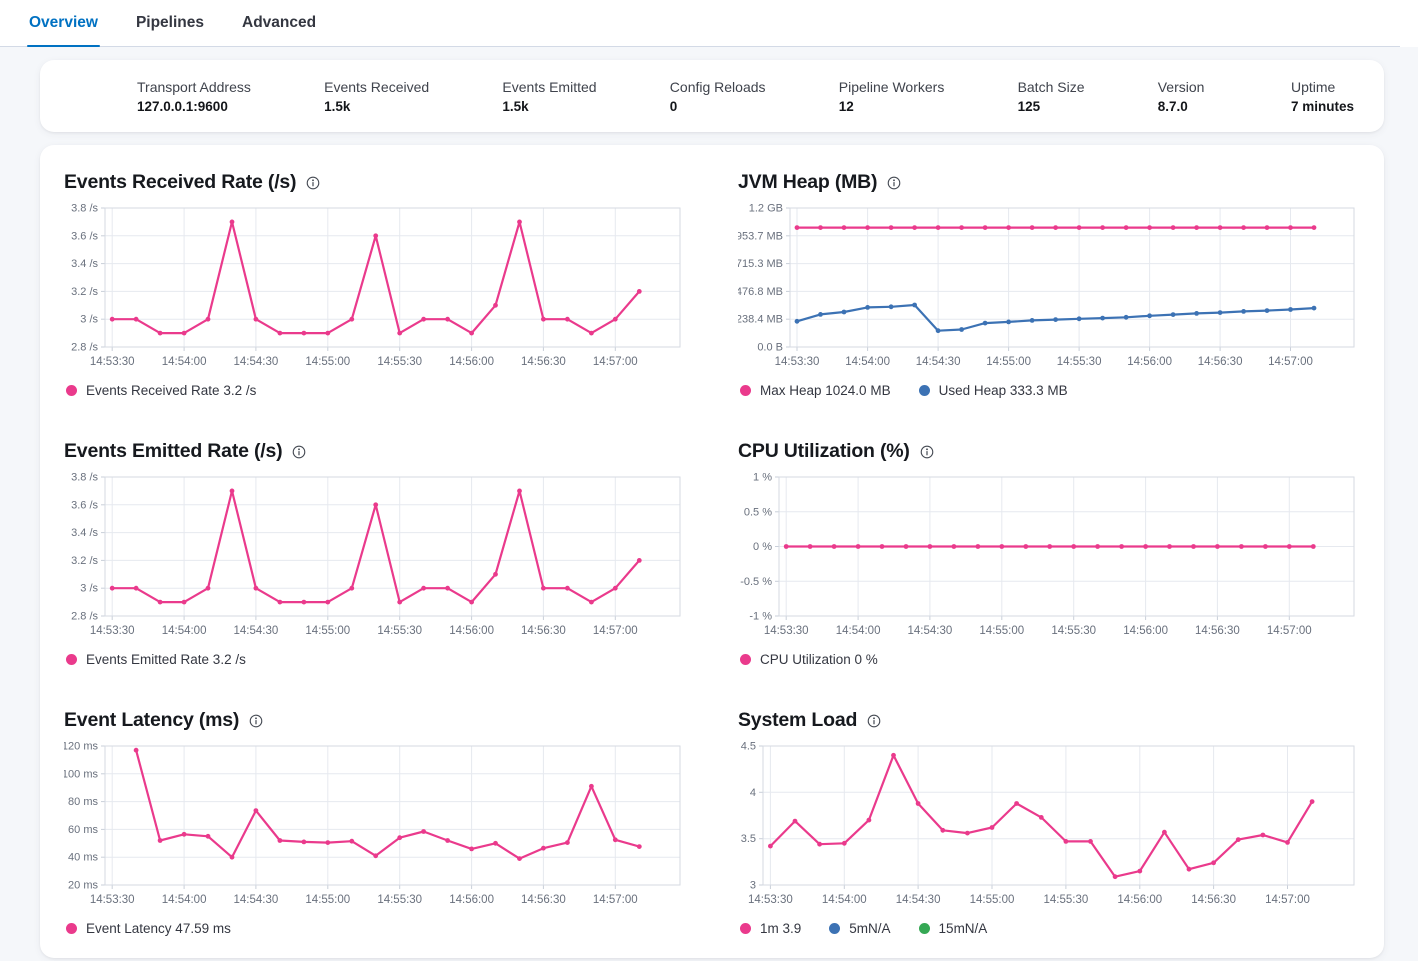 Image resolution: width=1424 pixels, height=961 pixels. Describe the element at coordinates (376, 96) in the screenshot. I see `summary-item-events-received: Events Received 1.5k` at that location.